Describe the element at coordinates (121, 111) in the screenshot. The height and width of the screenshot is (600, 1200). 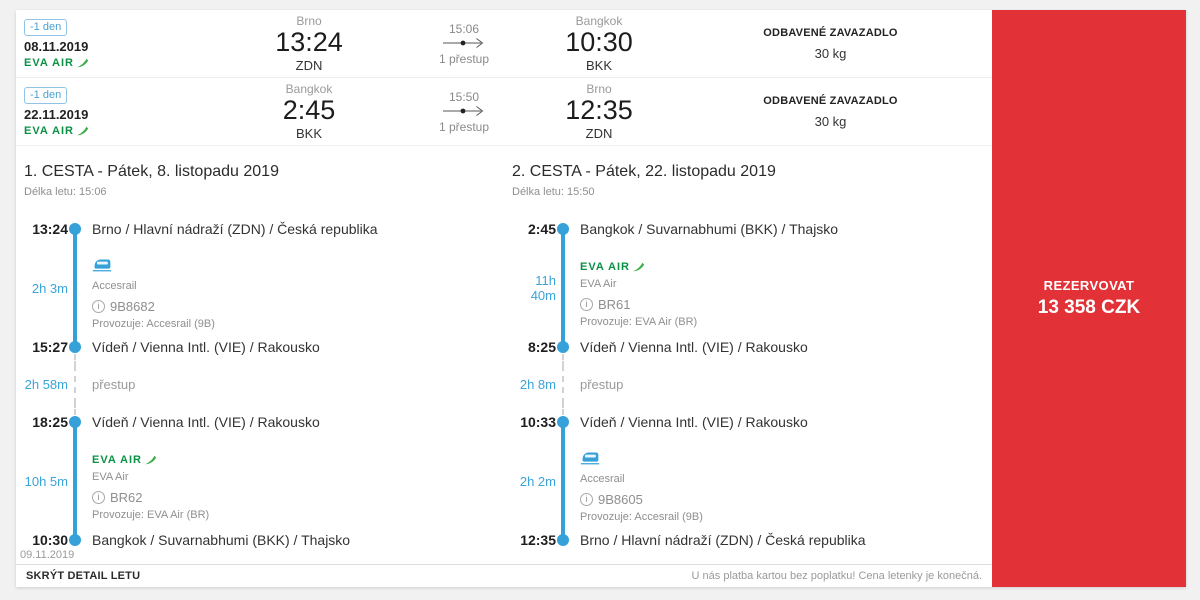
I see `flight-meta: -1 den 22.11.2019 EVA AIR` at that location.